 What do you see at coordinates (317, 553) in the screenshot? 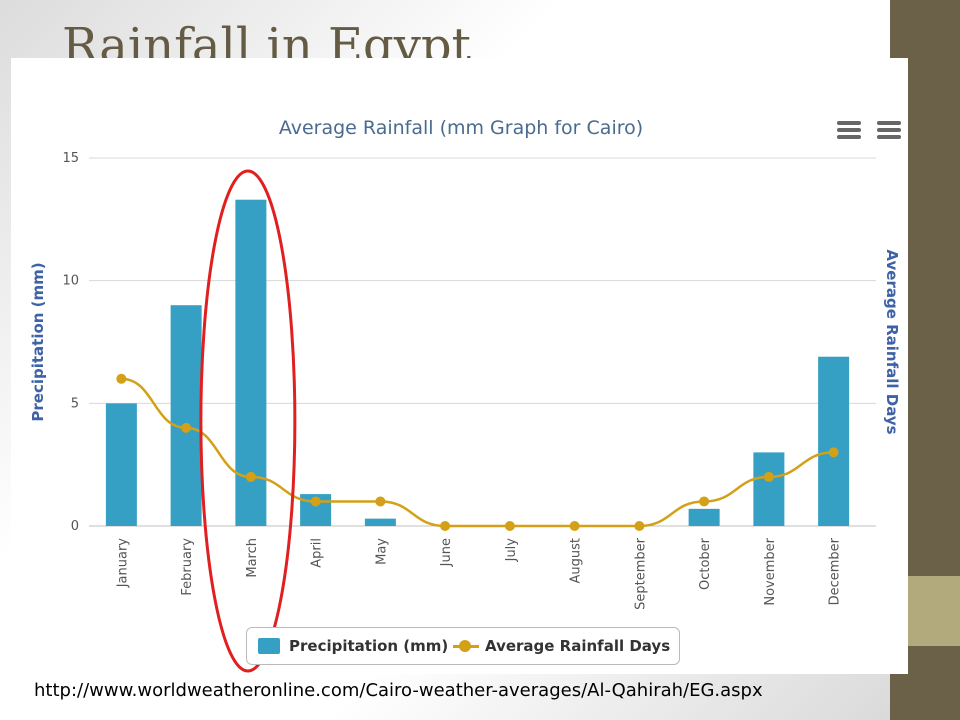
I see `x-tick-label: April` at bounding box center [317, 553].